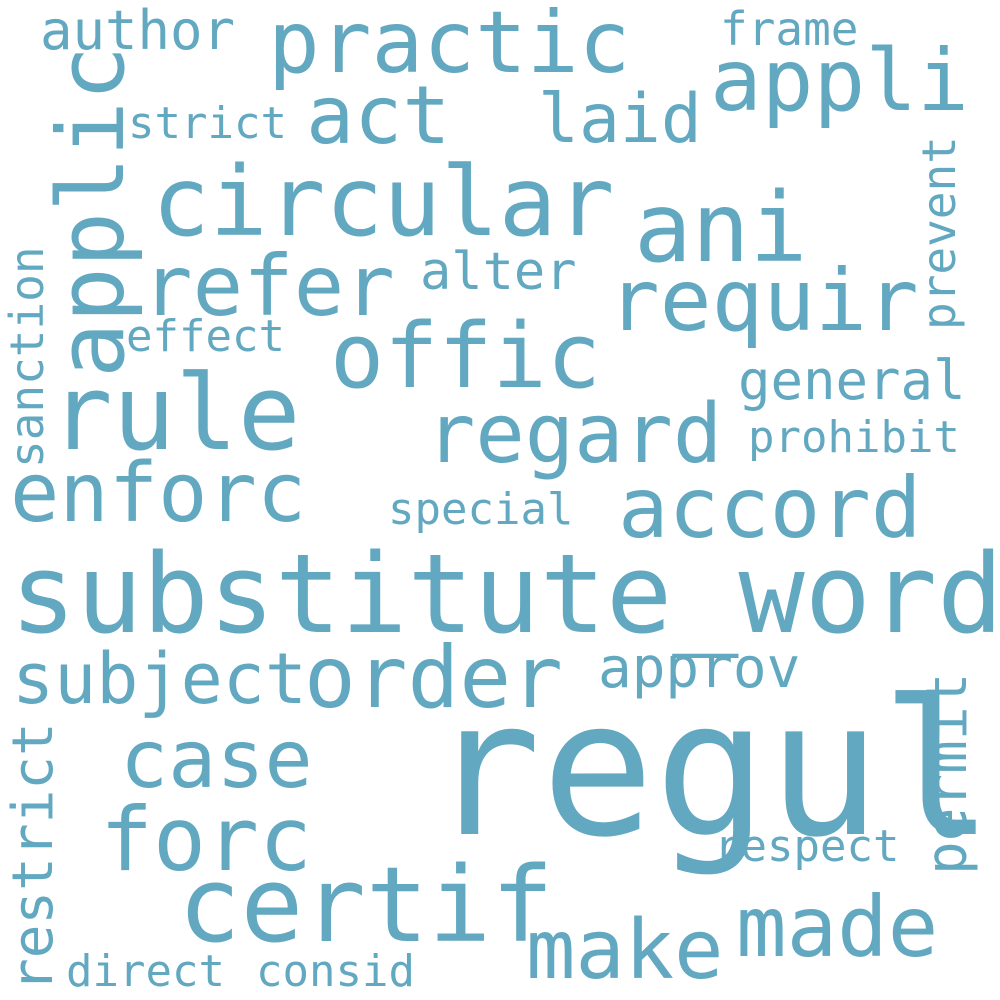  I want to click on word-effect: effect, so click(205, 336).